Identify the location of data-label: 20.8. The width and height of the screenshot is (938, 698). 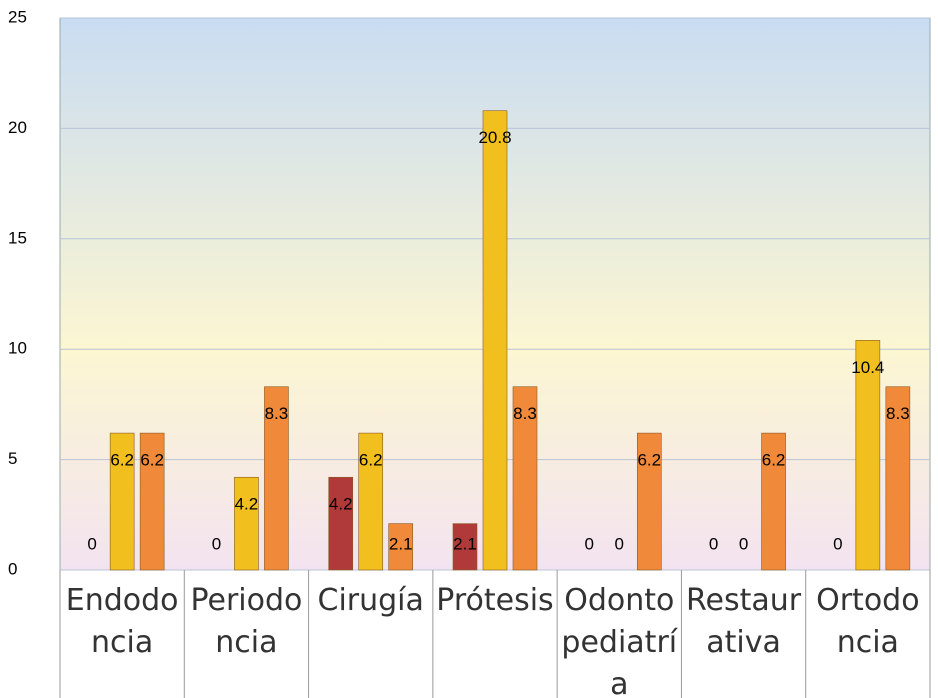
(494, 137).